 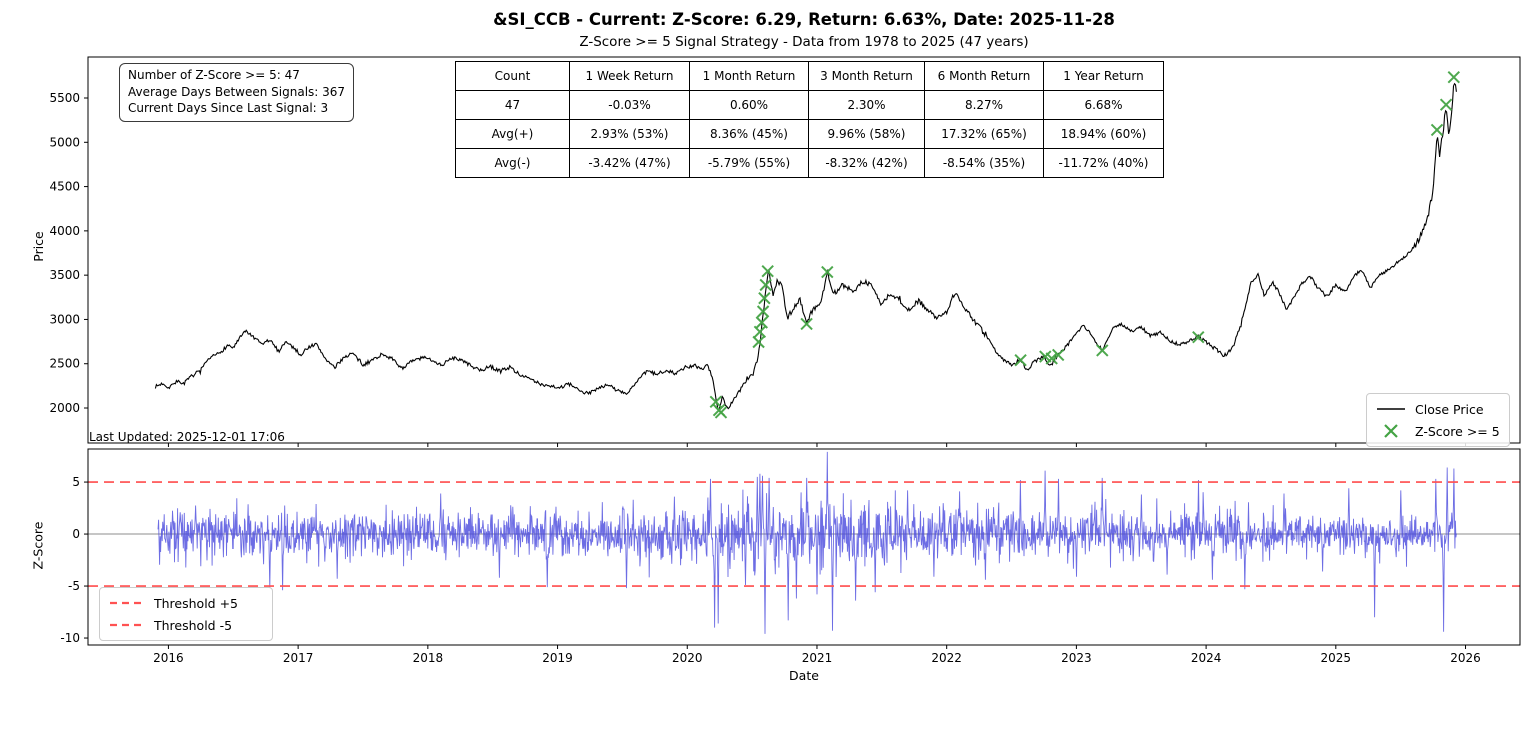 I want to click on table-header-cell: 1 Week Return, so click(x=629, y=76).